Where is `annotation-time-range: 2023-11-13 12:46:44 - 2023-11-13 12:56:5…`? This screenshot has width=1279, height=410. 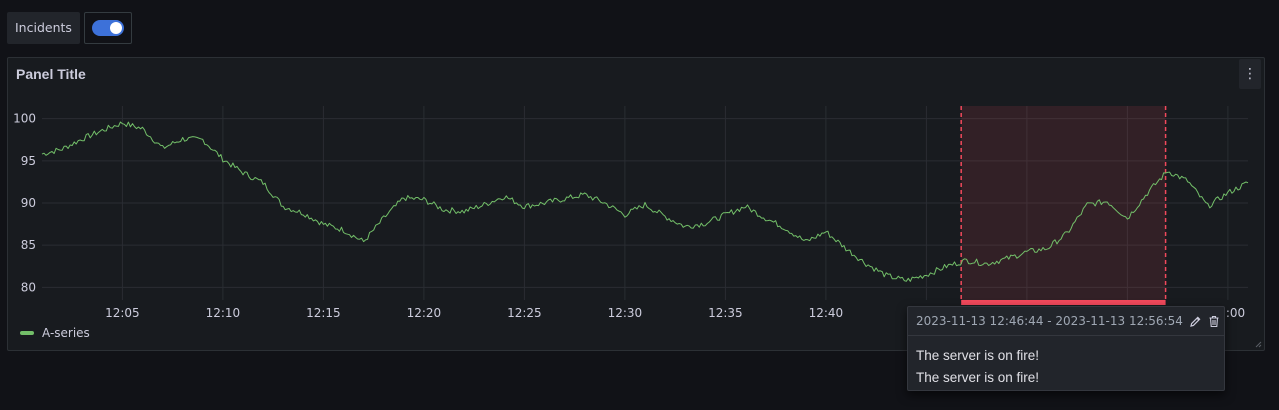 annotation-time-range: 2023-11-13 12:46:44 - 2023-11-13 12:56:5… is located at coordinates (1049, 321).